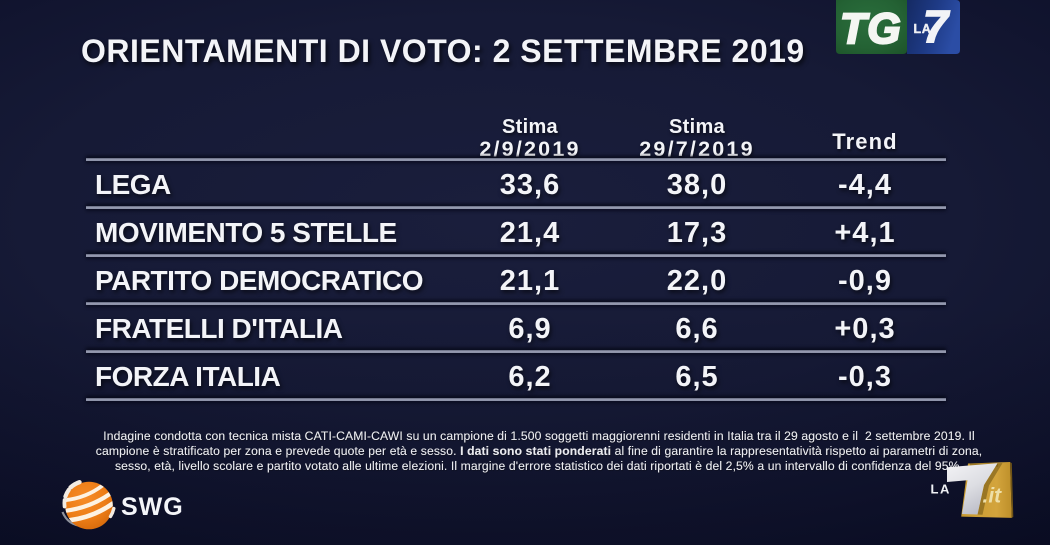 This screenshot has width=1050, height=545. What do you see at coordinates (993, 496) in the screenshot?
I see `svg-text: .it` at bounding box center [993, 496].